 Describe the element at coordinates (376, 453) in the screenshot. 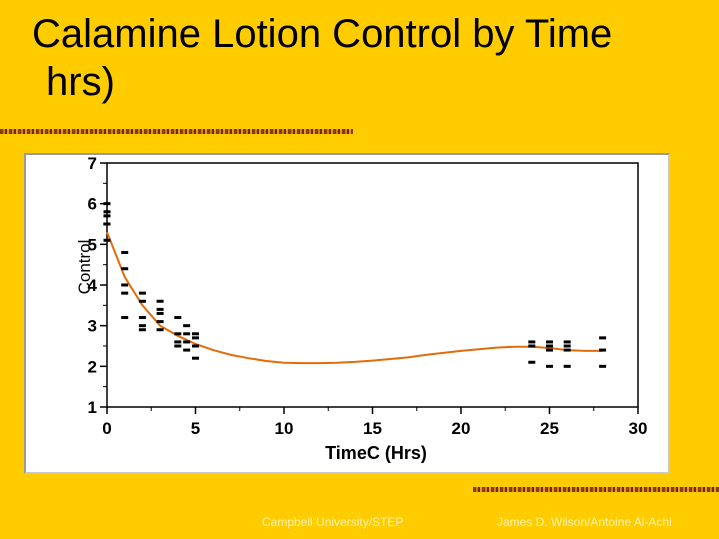

I see `x-axis-label: TimeC (Hrs)` at that location.